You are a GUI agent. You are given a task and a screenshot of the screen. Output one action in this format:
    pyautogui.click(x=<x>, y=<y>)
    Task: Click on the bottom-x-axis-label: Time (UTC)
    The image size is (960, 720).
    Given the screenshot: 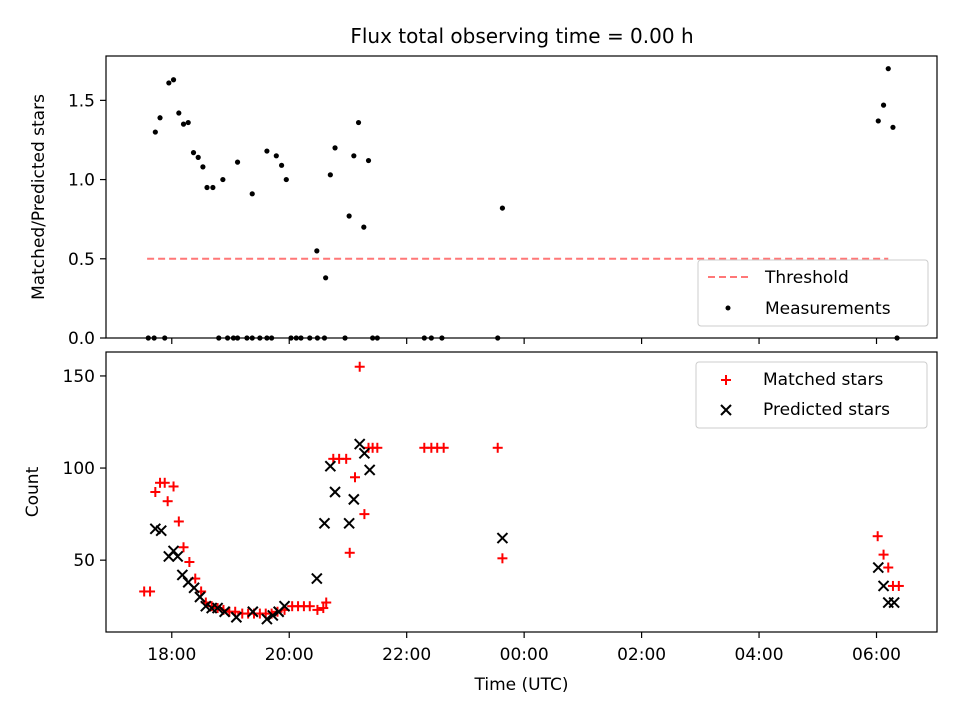 What is the action you would take?
    pyautogui.click(x=521, y=685)
    